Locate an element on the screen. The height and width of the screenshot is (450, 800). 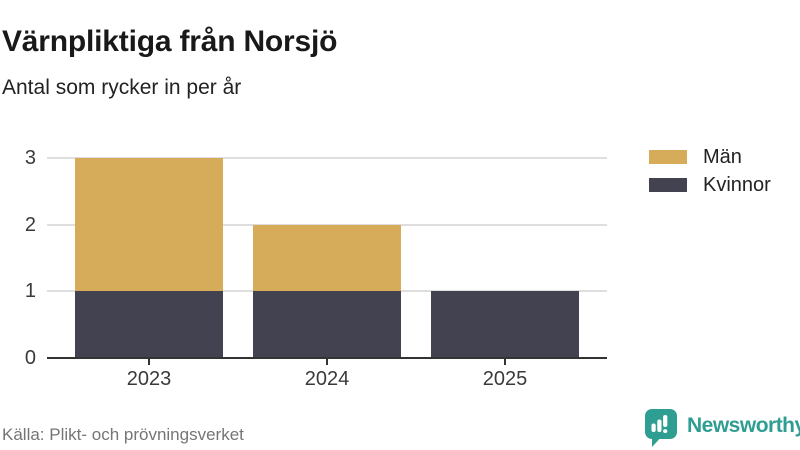
bar-2023-kvinnor is located at coordinates (149, 324).